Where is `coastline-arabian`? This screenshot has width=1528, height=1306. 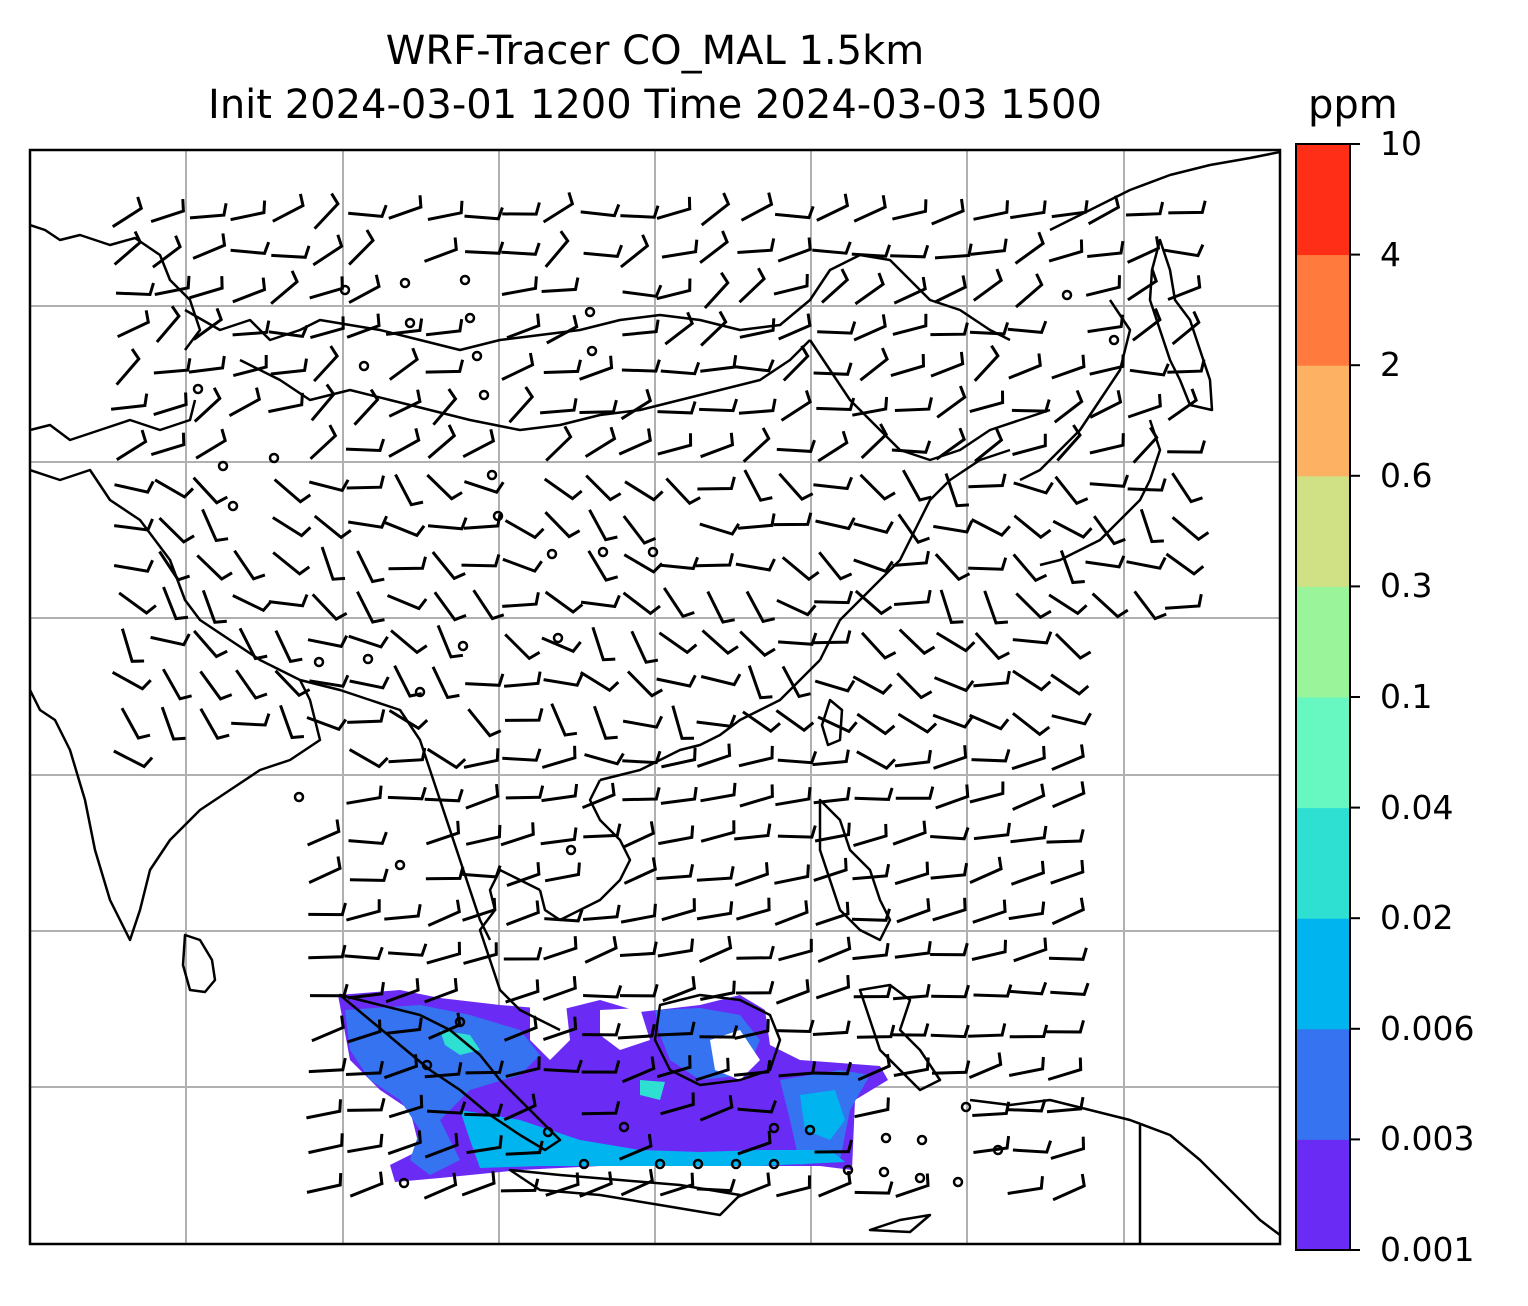 coastline-arabian is located at coordinates (116, 287).